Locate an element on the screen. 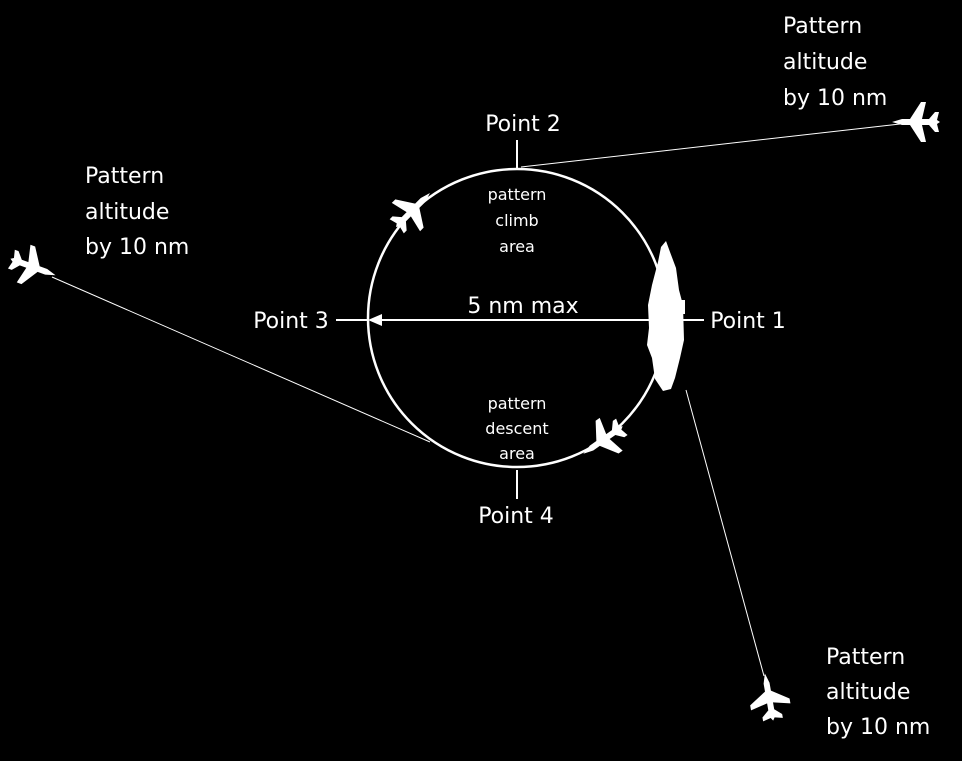 The width and height of the screenshot is (962, 761). note-left: Pattern altitude by 10 nm is located at coordinates (137, 212).